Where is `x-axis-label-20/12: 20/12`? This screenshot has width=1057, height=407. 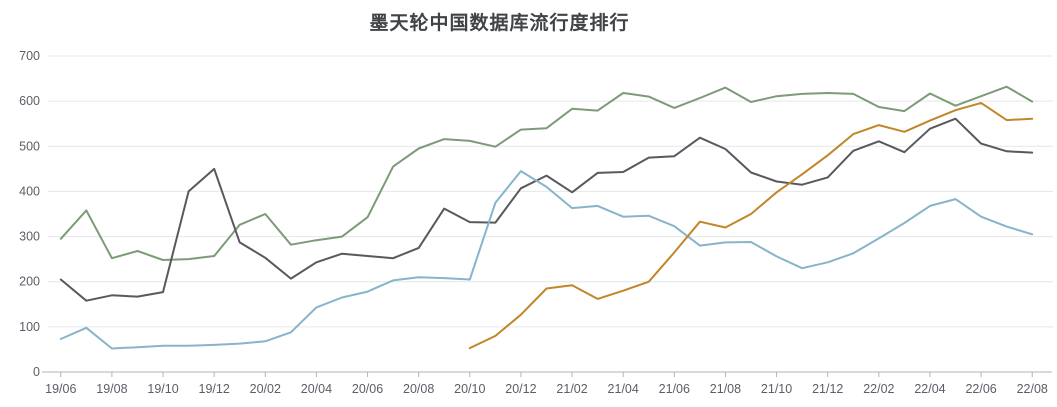
x-axis-label-20/12: 20/12 is located at coordinates (520, 389).